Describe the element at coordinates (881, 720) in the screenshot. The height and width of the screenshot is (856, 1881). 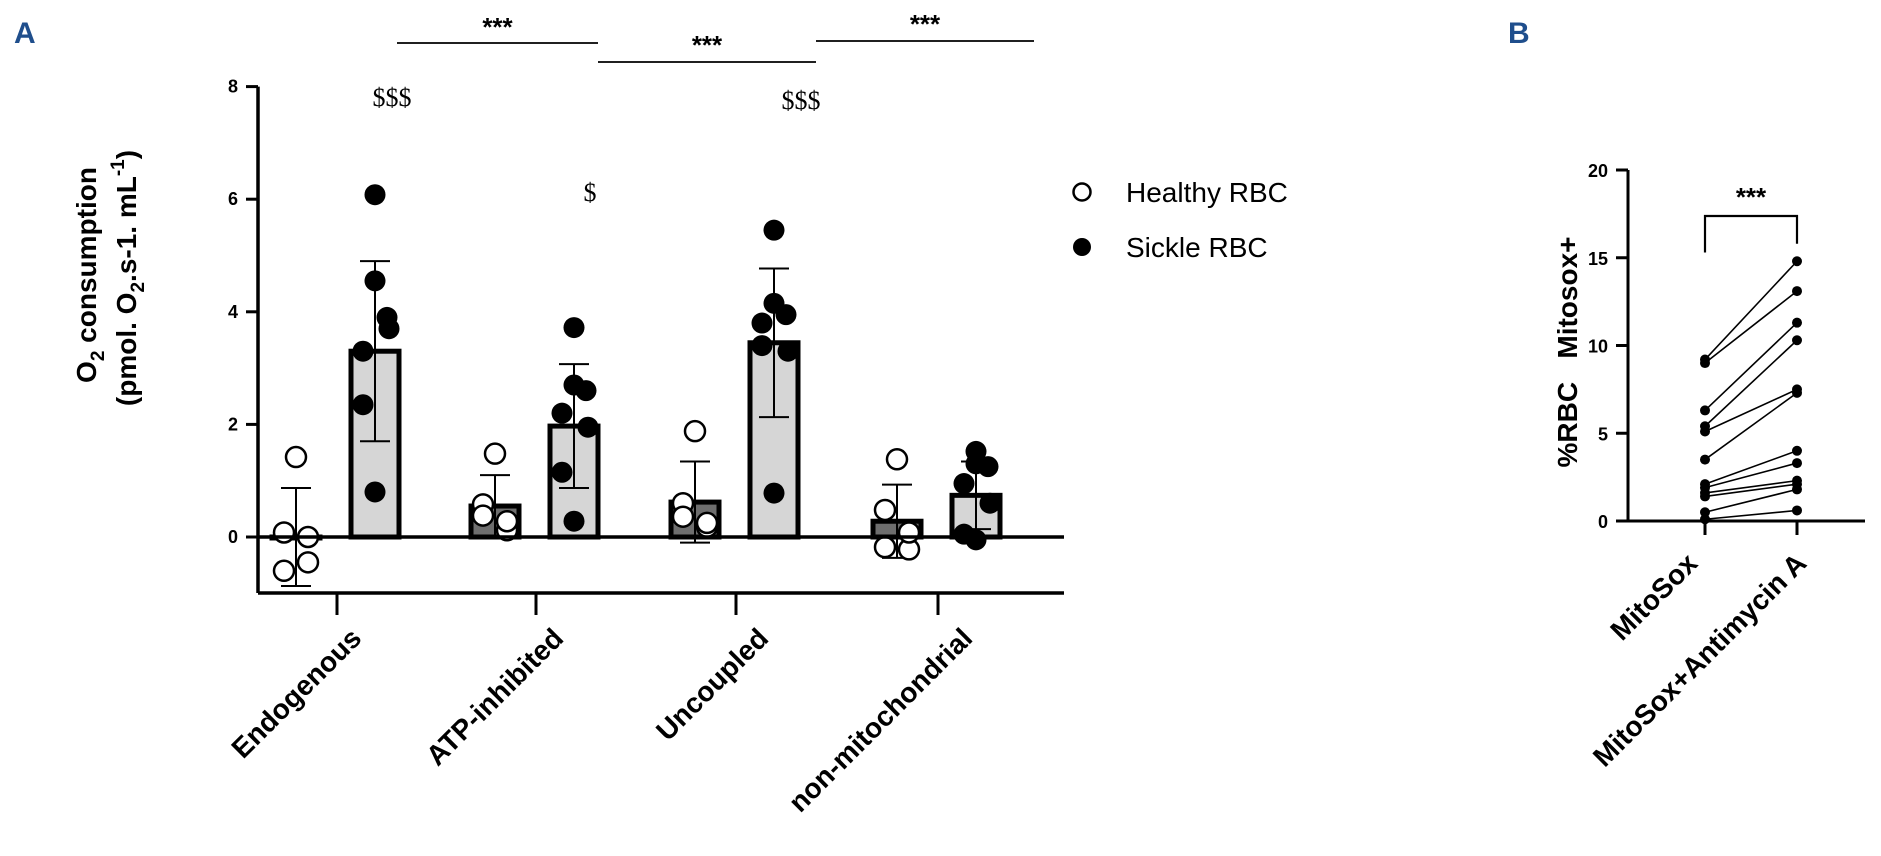
I see `a-category-label: non-mitochondrial` at that location.